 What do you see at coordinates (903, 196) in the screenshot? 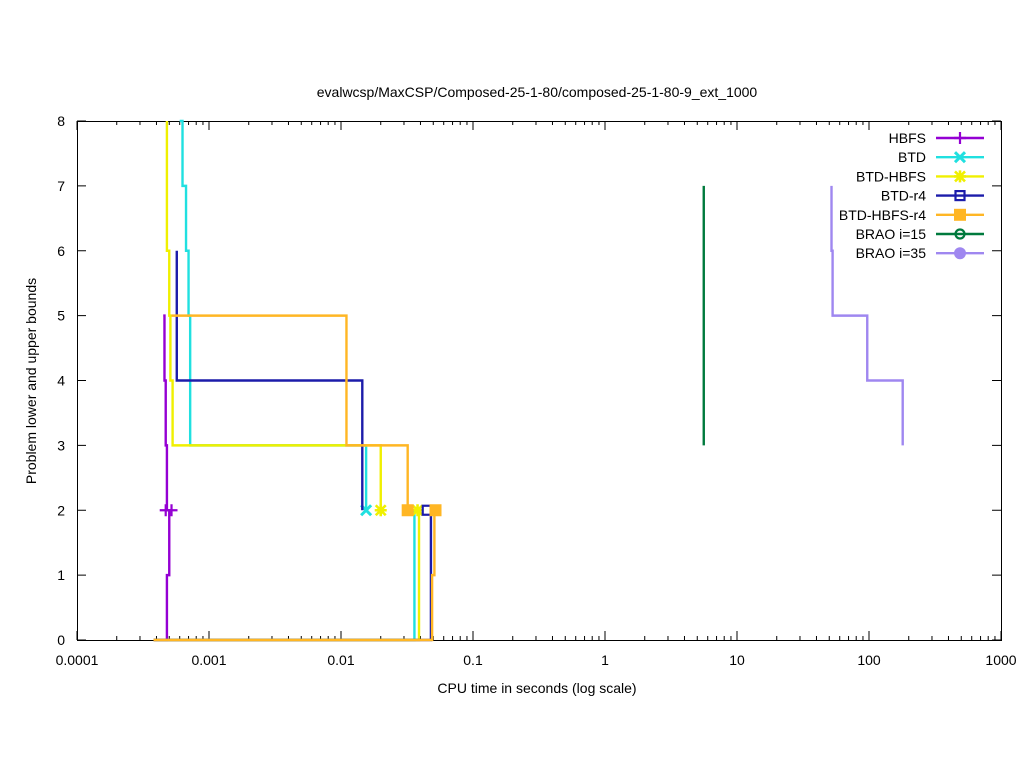
I see `legend-label: BTD-r4` at bounding box center [903, 196].